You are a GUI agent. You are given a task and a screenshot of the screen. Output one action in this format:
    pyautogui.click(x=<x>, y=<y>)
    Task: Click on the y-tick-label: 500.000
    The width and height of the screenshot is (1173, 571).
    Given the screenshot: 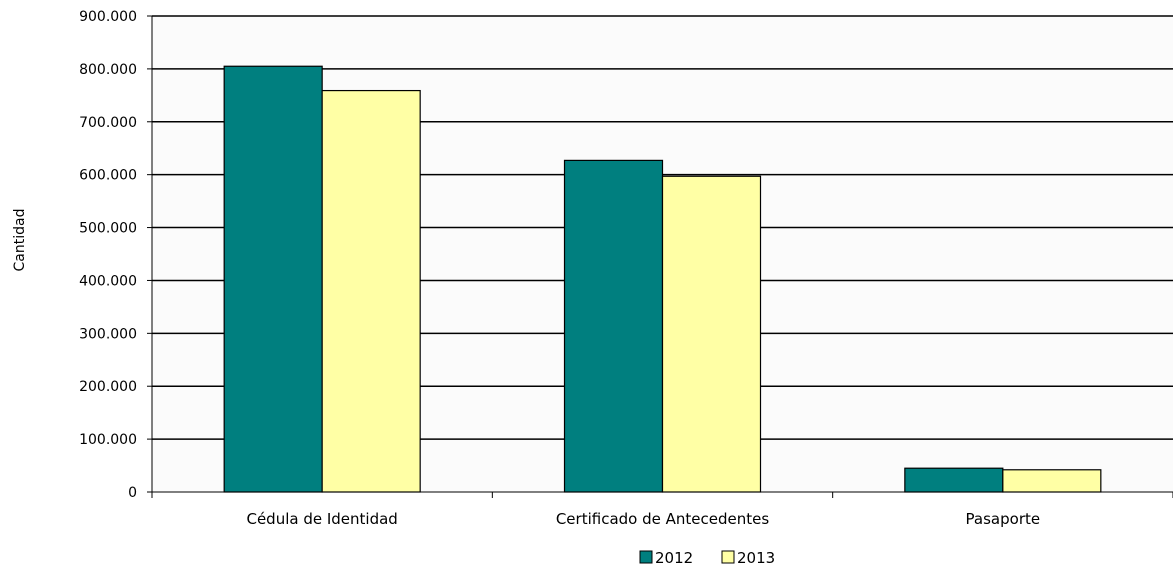 What is the action you would take?
    pyautogui.click(x=108, y=229)
    